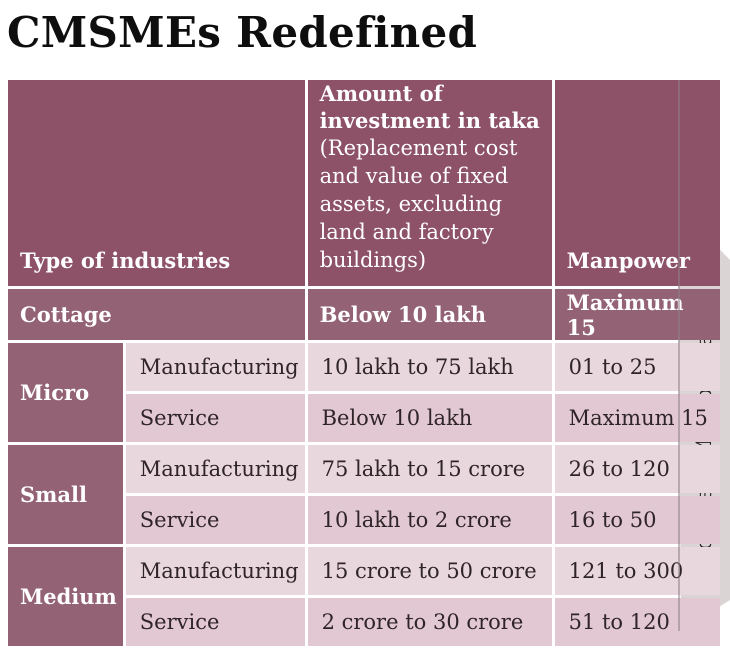 The image size is (730, 648). What do you see at coordinates (65, 392) in the screenshot?
I see `type-cell-micro: Micro` at bounding box center [65, 392].